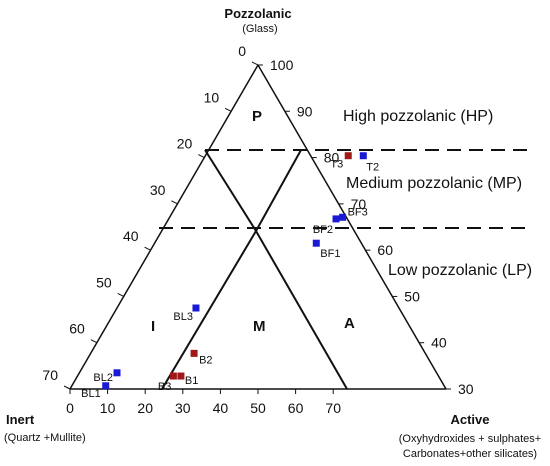 The image size is (550, 466). What do you see at coordinates (349, 323) in the screenshot?
I see `region-label-a: A` at bounding box center [349, 323].